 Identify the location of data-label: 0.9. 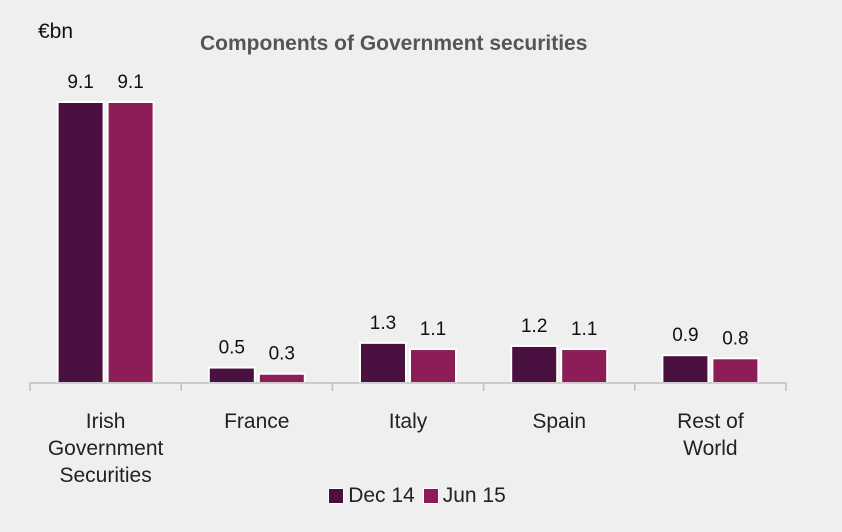
(685, 335).